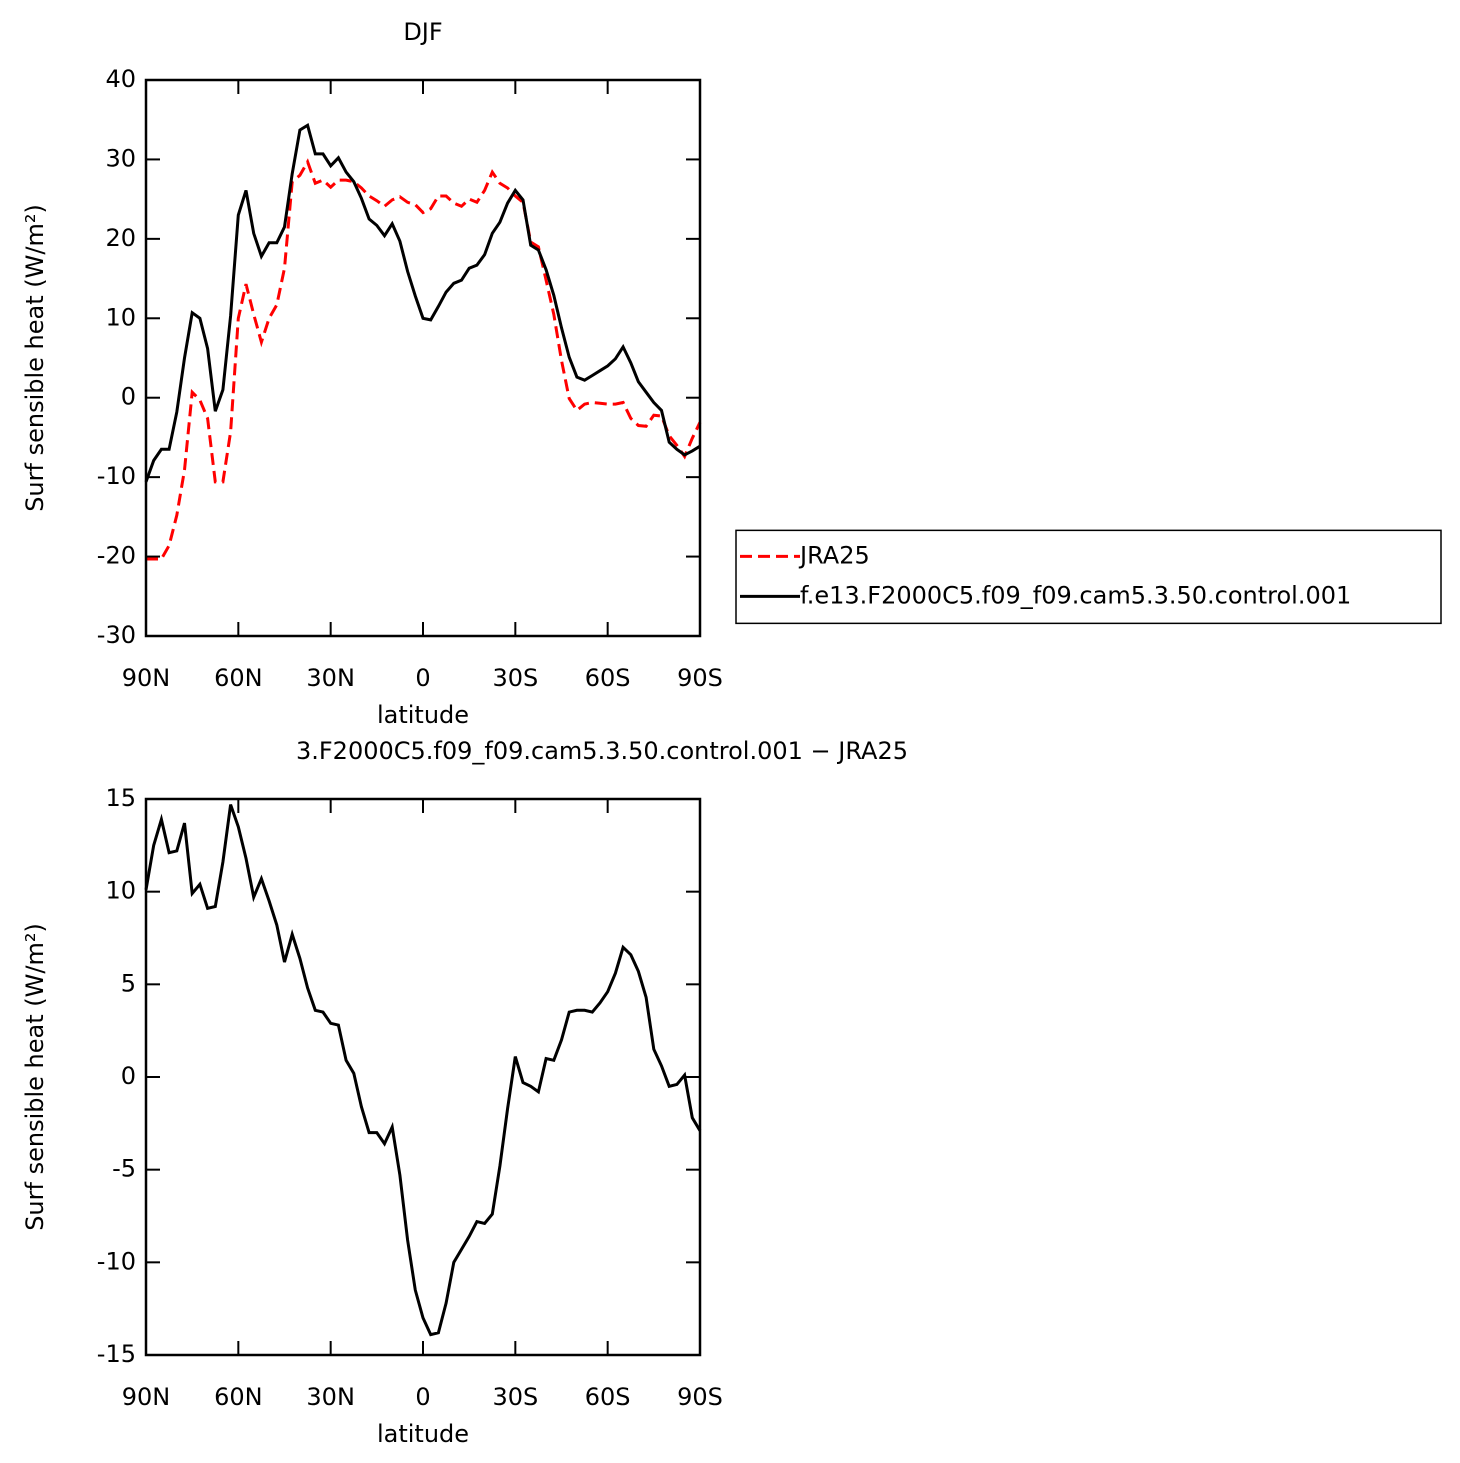 The height and width of the screenshot is (1463, 1460). Describe the element at coordinates (128, 983) in the screenshot. I see `y-tick-label: 5` at that location.